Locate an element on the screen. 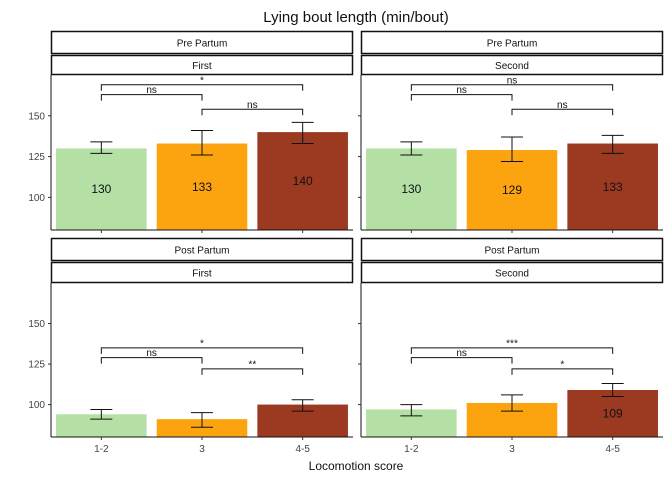  significance-label: *** is located at coordinates (512, 343).